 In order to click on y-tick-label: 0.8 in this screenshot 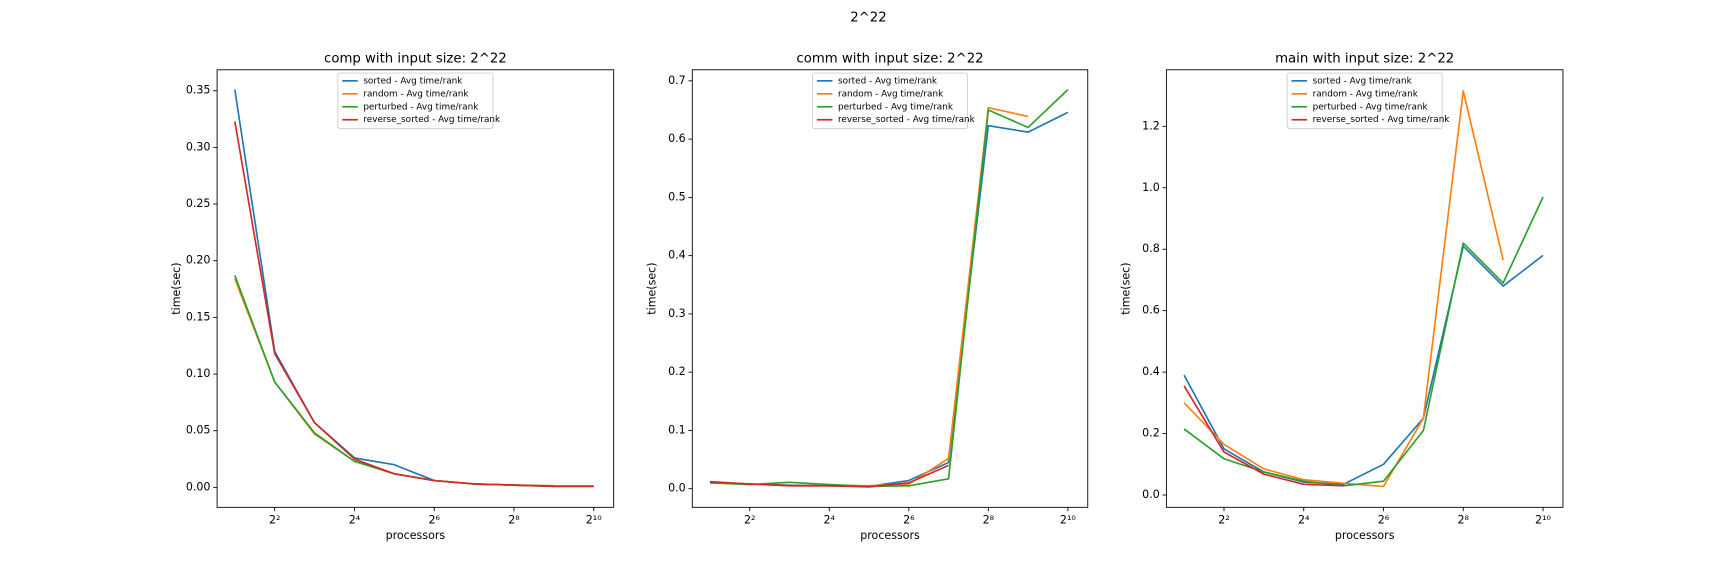, I will do `click(1151, 248)`.